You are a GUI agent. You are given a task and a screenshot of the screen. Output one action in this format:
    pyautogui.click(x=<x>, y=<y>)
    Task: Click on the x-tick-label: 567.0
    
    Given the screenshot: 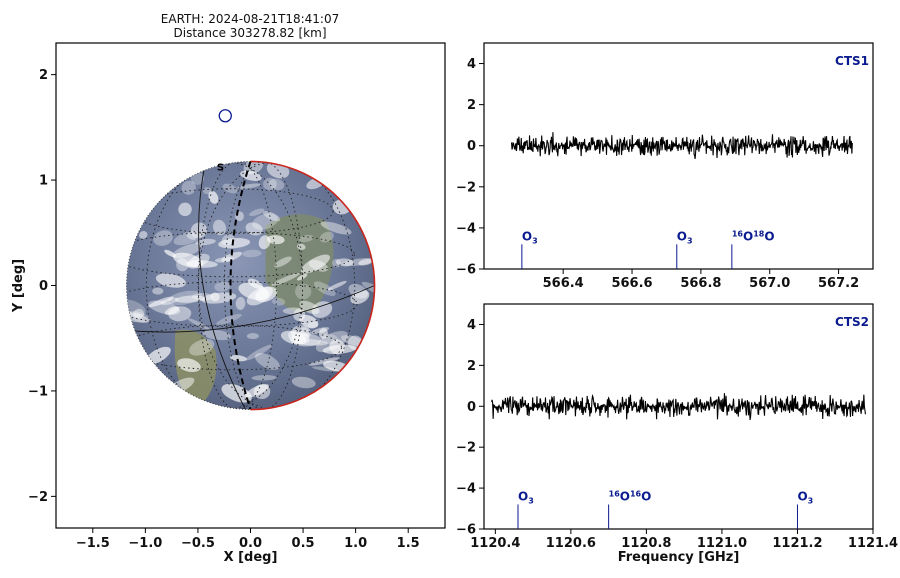 What is the action you would take?
    pyautogui.click(x=769, y=283)
    